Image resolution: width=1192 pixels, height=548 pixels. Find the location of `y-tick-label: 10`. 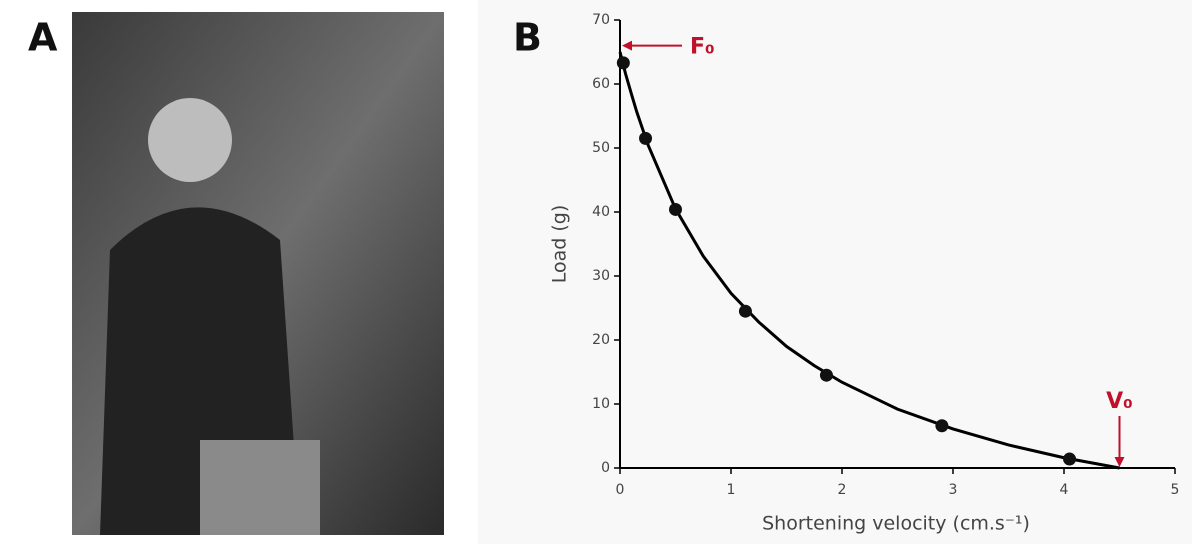

y-tick-label: 10 is located at coordinates (601, 404).